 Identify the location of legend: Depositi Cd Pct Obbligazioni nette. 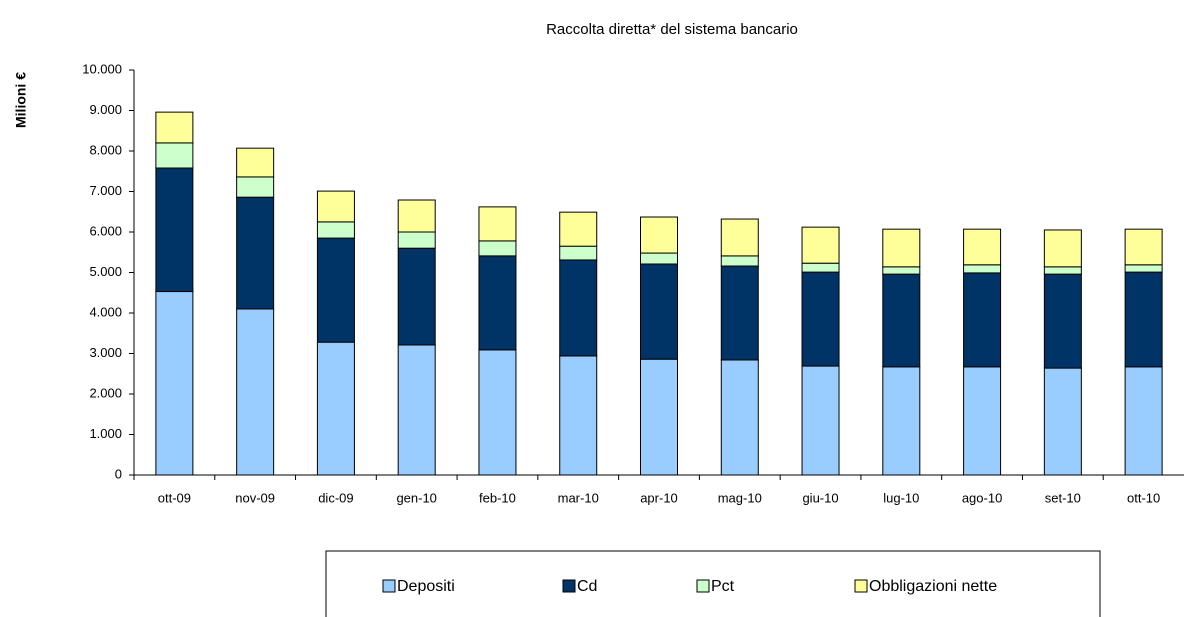
(713, 583).